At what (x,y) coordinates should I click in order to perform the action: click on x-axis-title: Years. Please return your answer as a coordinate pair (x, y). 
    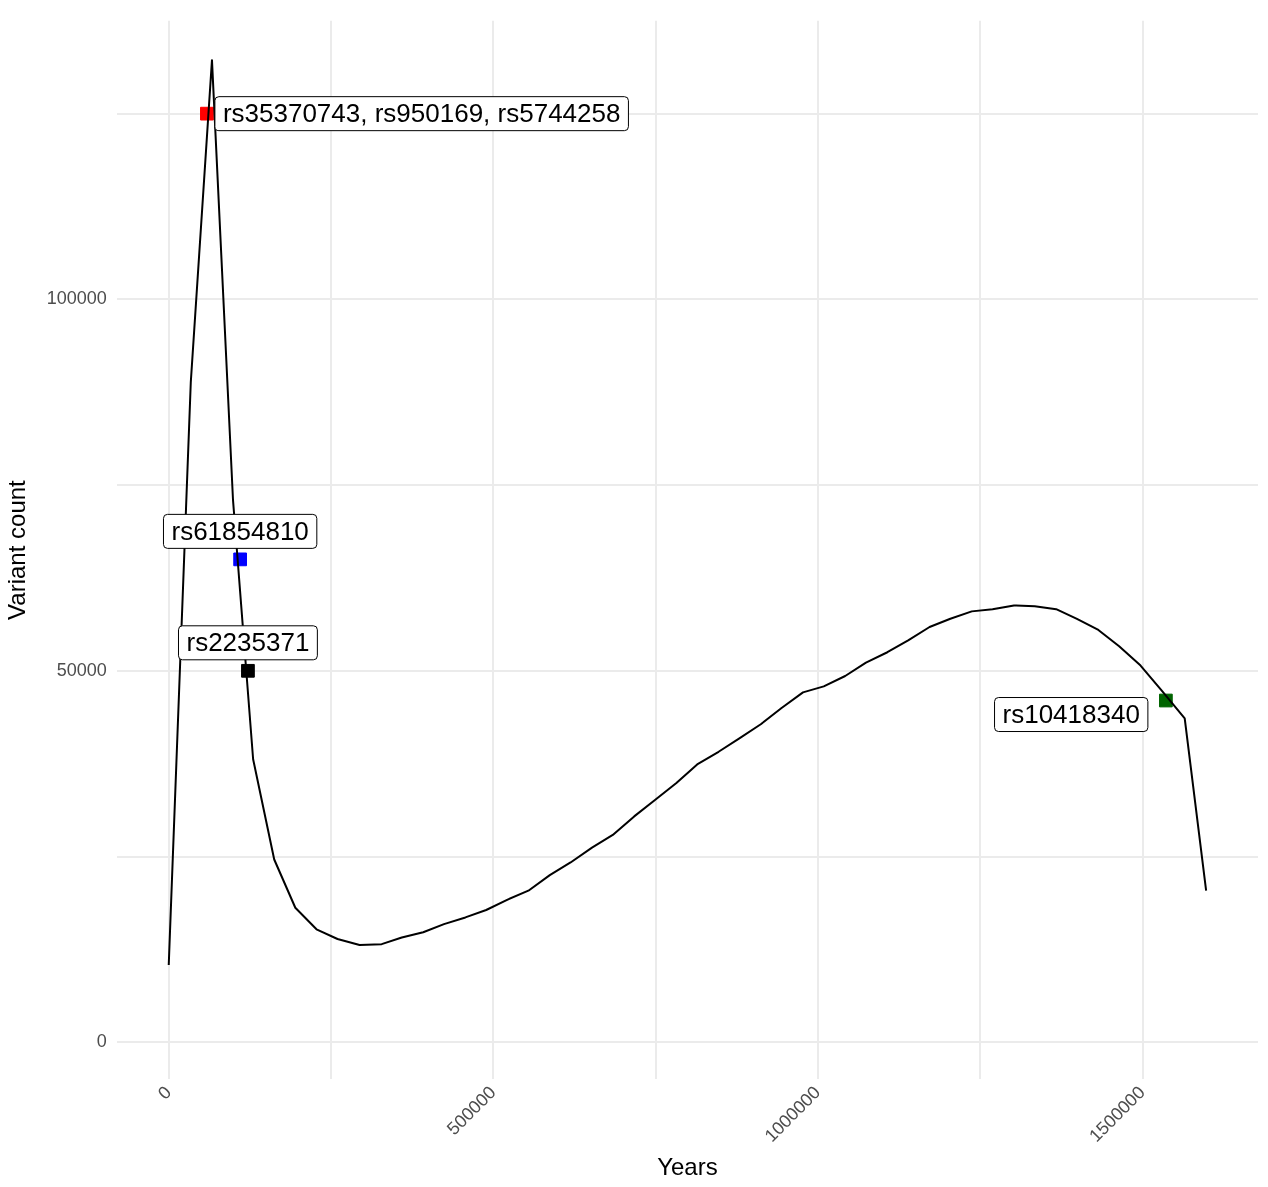
    Looking at the image, I should click on (687, 1167).